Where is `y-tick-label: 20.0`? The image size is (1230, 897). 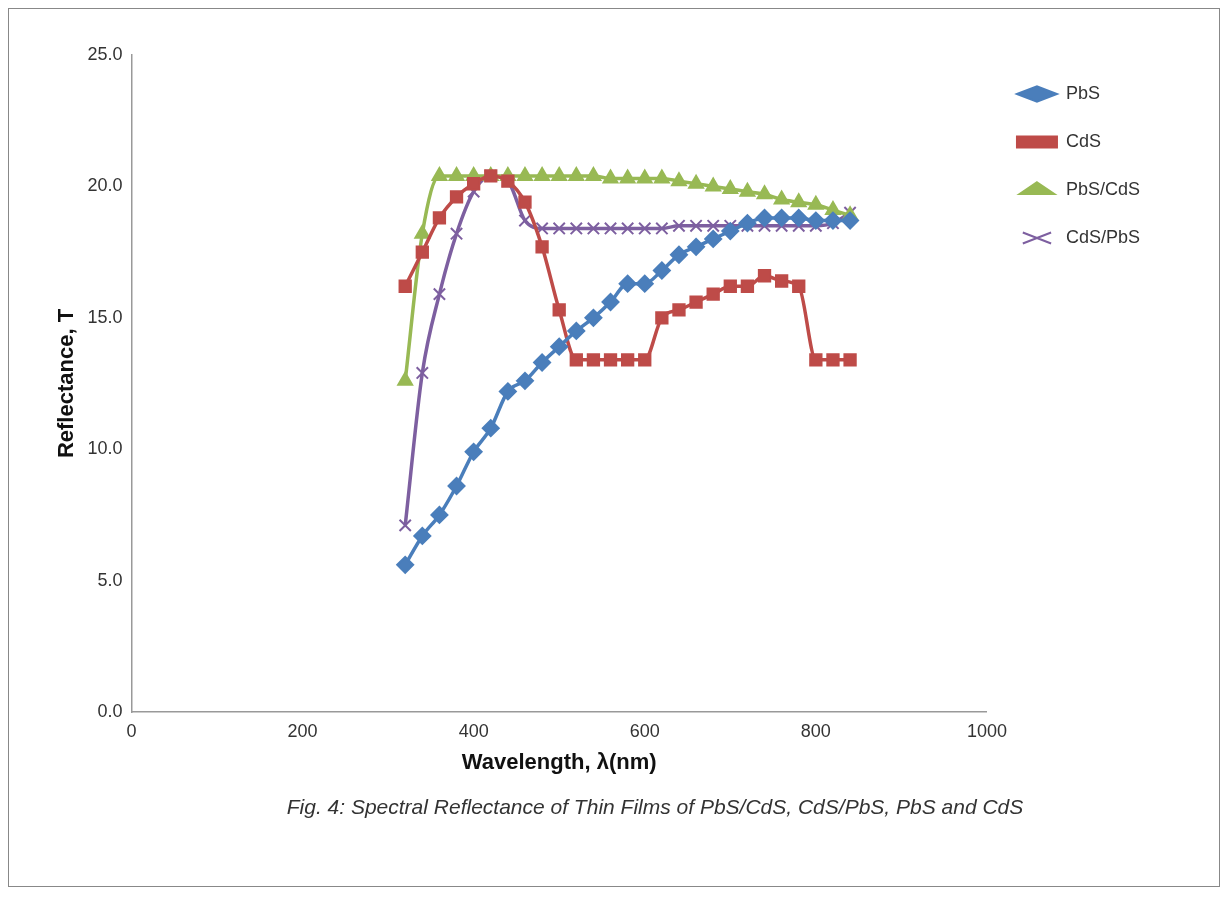
y-tick-label: 20.0 is located at coordinates (105, 185).